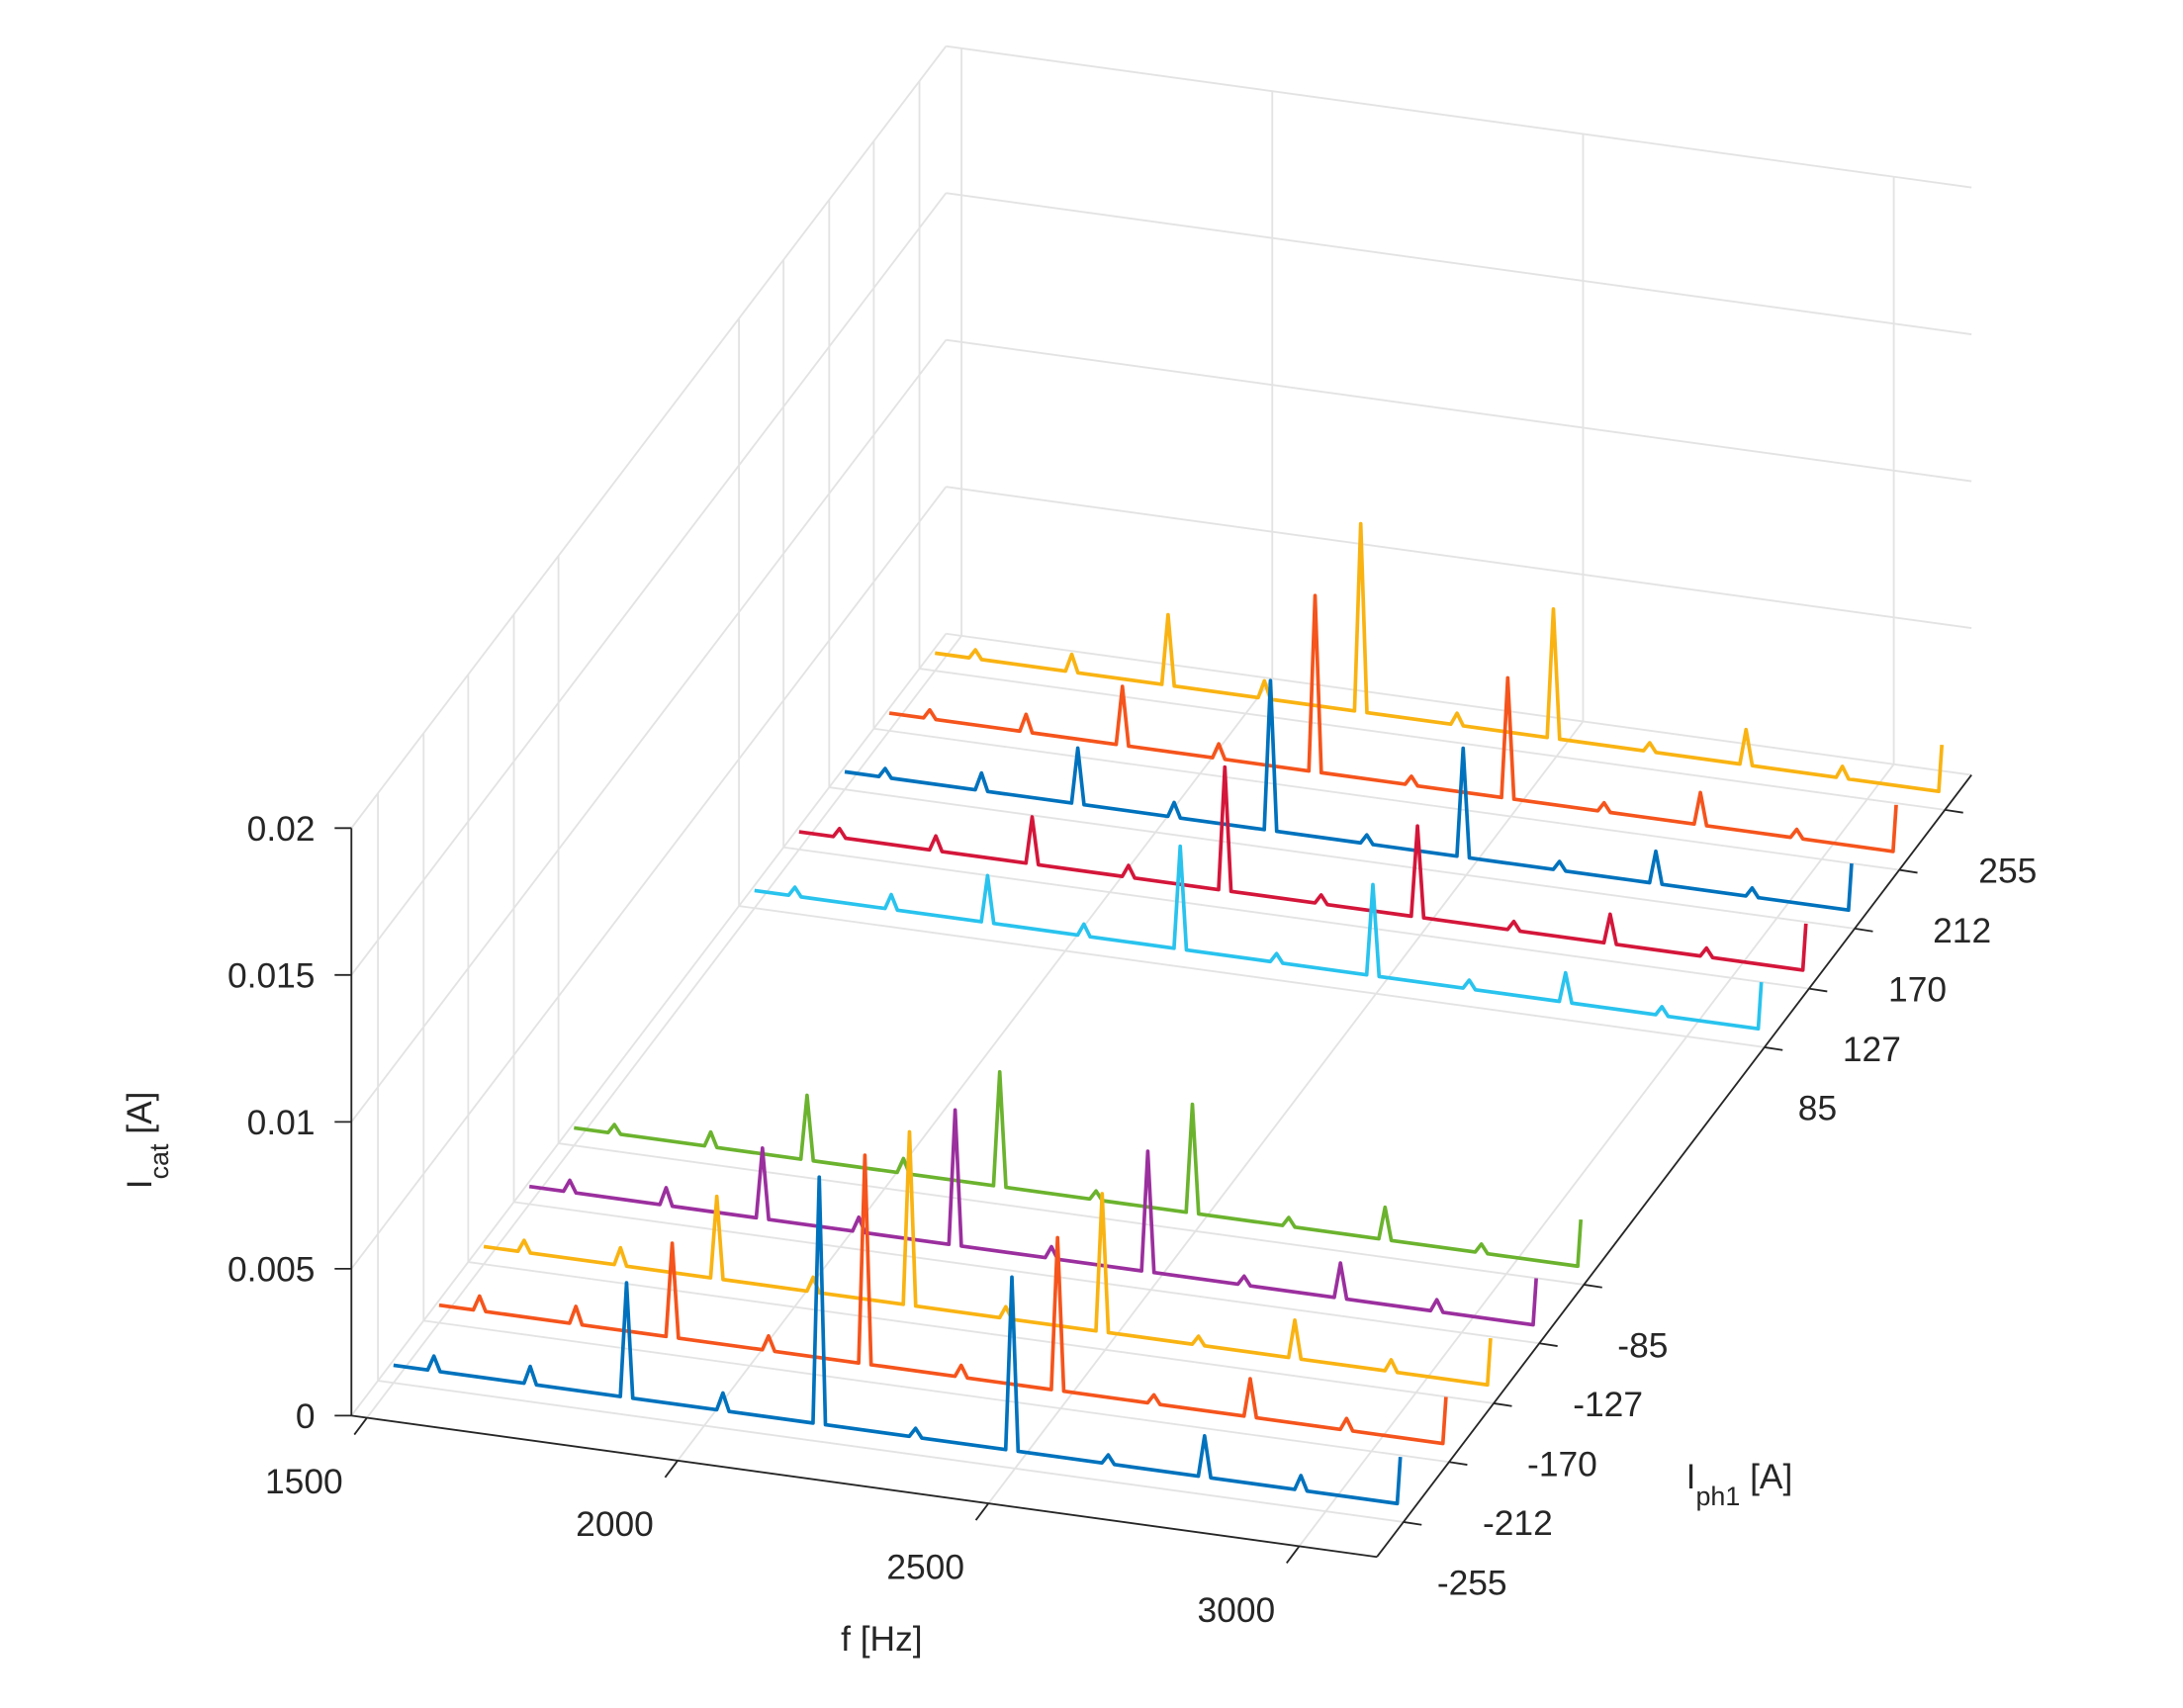 The width and height of the screenshot is (2183, 1708). What do you see at coordinates (1817, 1108) in the screenshot?
I see `y-tick-label: 85` at bounding box center [1817, 1108].